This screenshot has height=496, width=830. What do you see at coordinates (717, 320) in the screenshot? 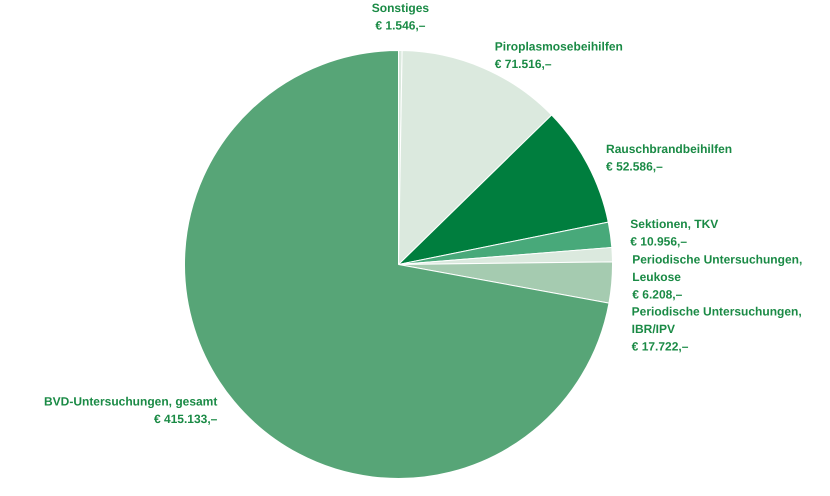
I see `slice-label: Periodische Untersuchungen, IBR/IPV` at bounding box center [717, 320].